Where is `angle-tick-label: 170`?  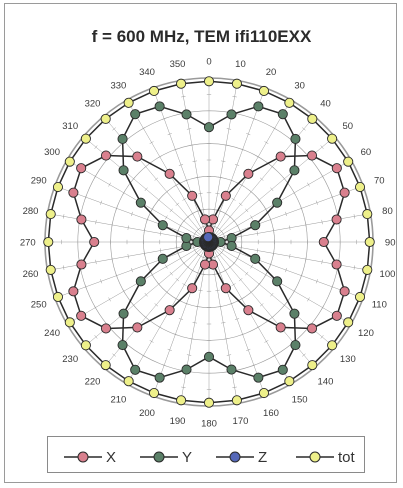 angle-tick-label: 170 is located at coordinates (241, 421).